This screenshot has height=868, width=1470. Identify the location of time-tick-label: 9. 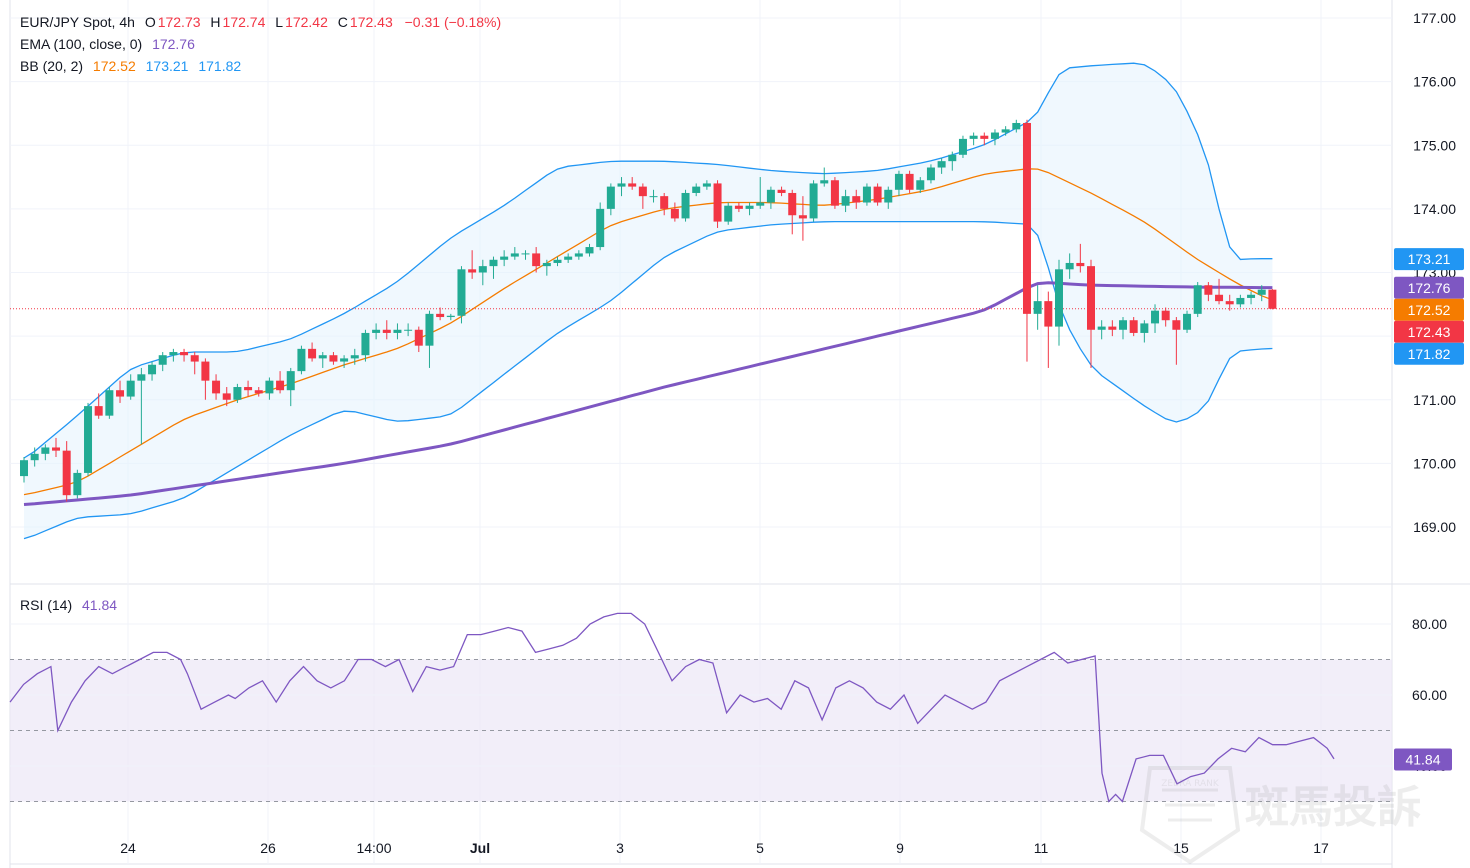
(900, 848).